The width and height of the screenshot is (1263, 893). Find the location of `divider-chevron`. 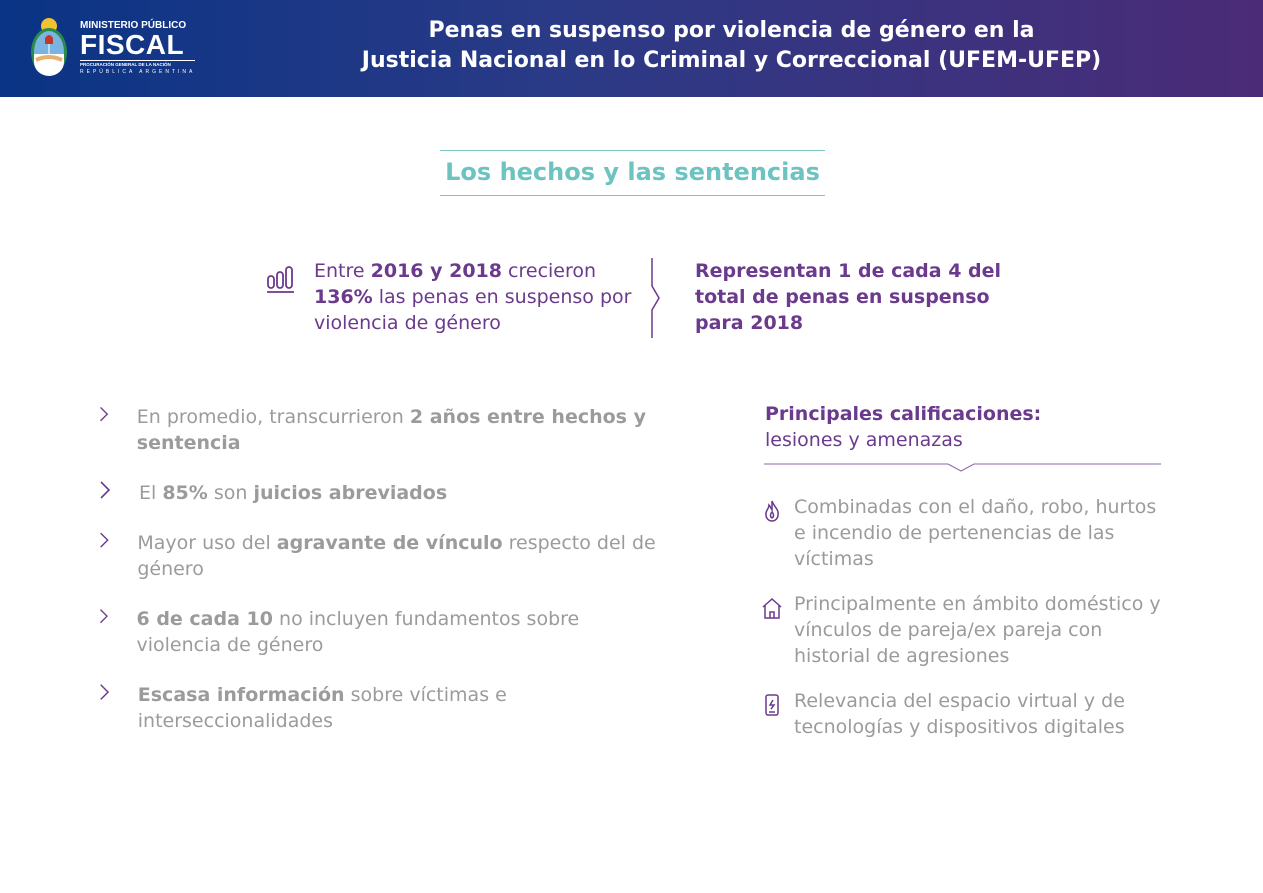

divider-chevron is located at coordinates (655, 298).